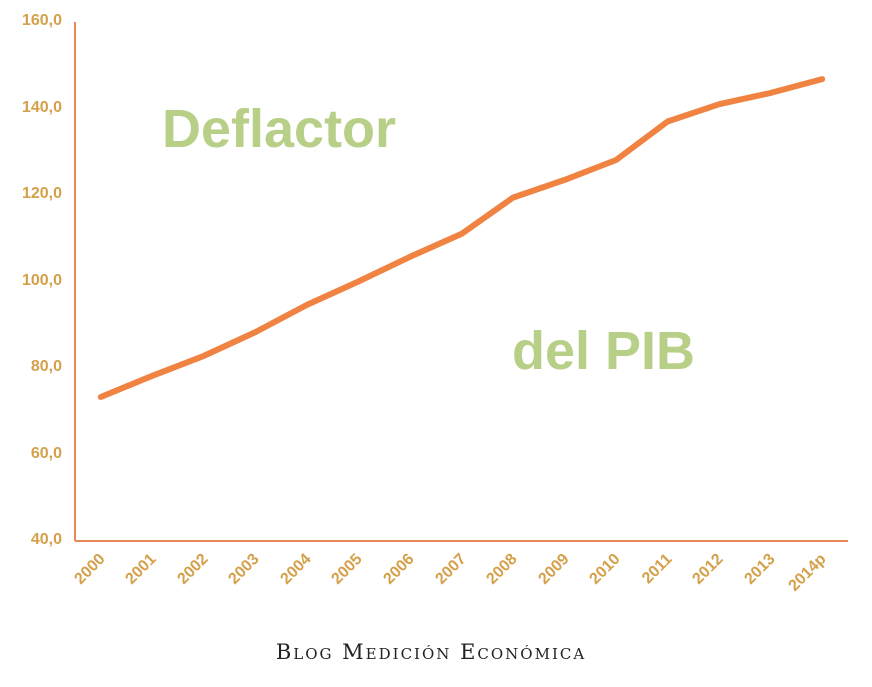  Describe the element at coordinates (604, 351) in the screenshot. I see `chart-title-part-2: del PIB` at that location.